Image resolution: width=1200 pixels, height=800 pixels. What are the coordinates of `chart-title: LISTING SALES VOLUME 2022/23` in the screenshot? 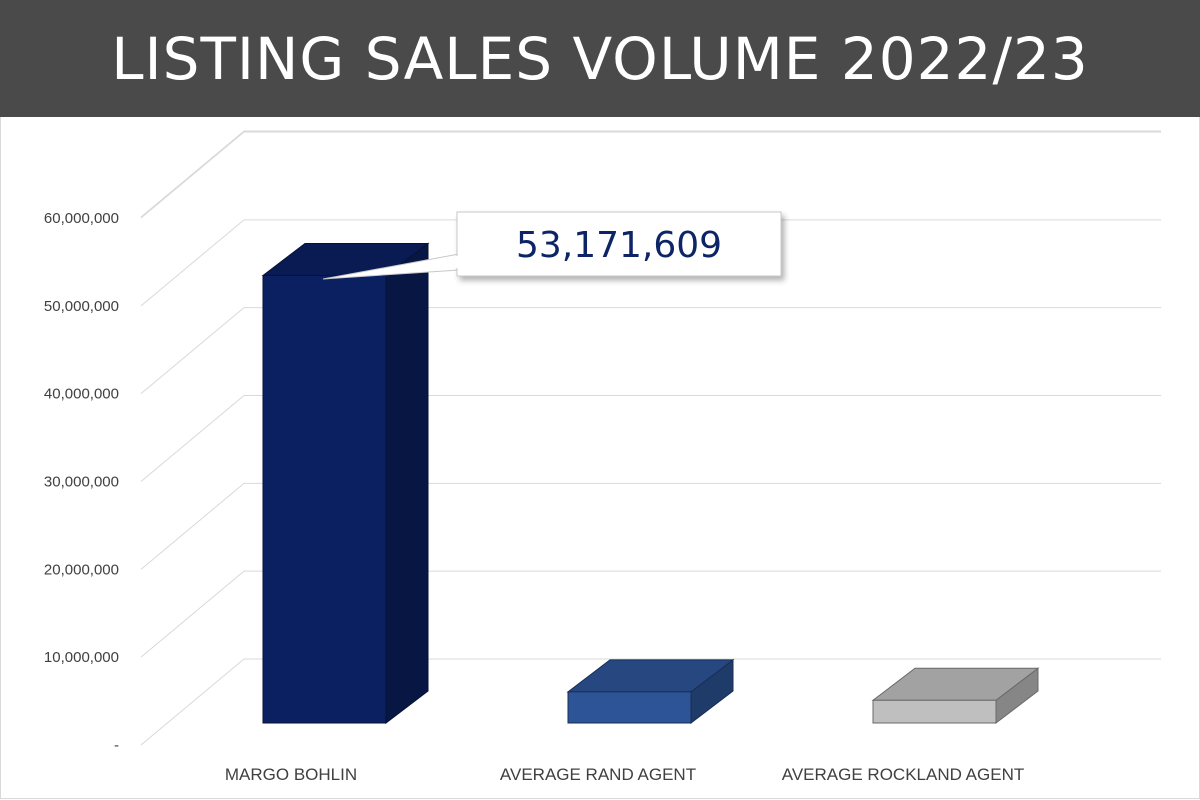 It's located at (600, 58).